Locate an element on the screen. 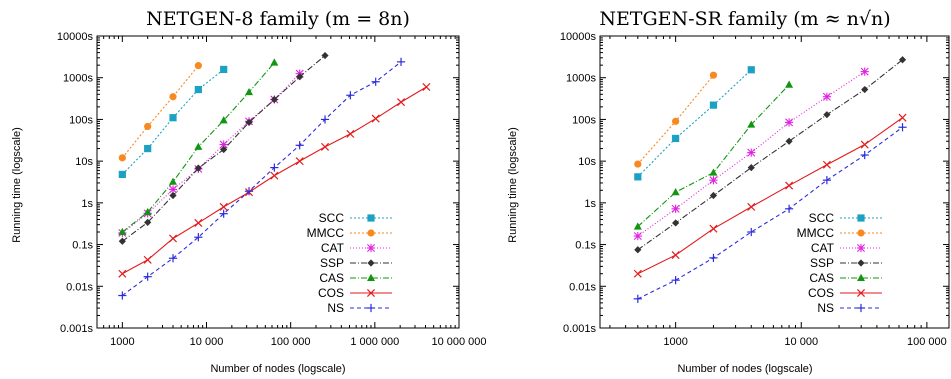 The image size is (951, 379). x-tick-label: 100 000 is located at coordinates (927, 342).